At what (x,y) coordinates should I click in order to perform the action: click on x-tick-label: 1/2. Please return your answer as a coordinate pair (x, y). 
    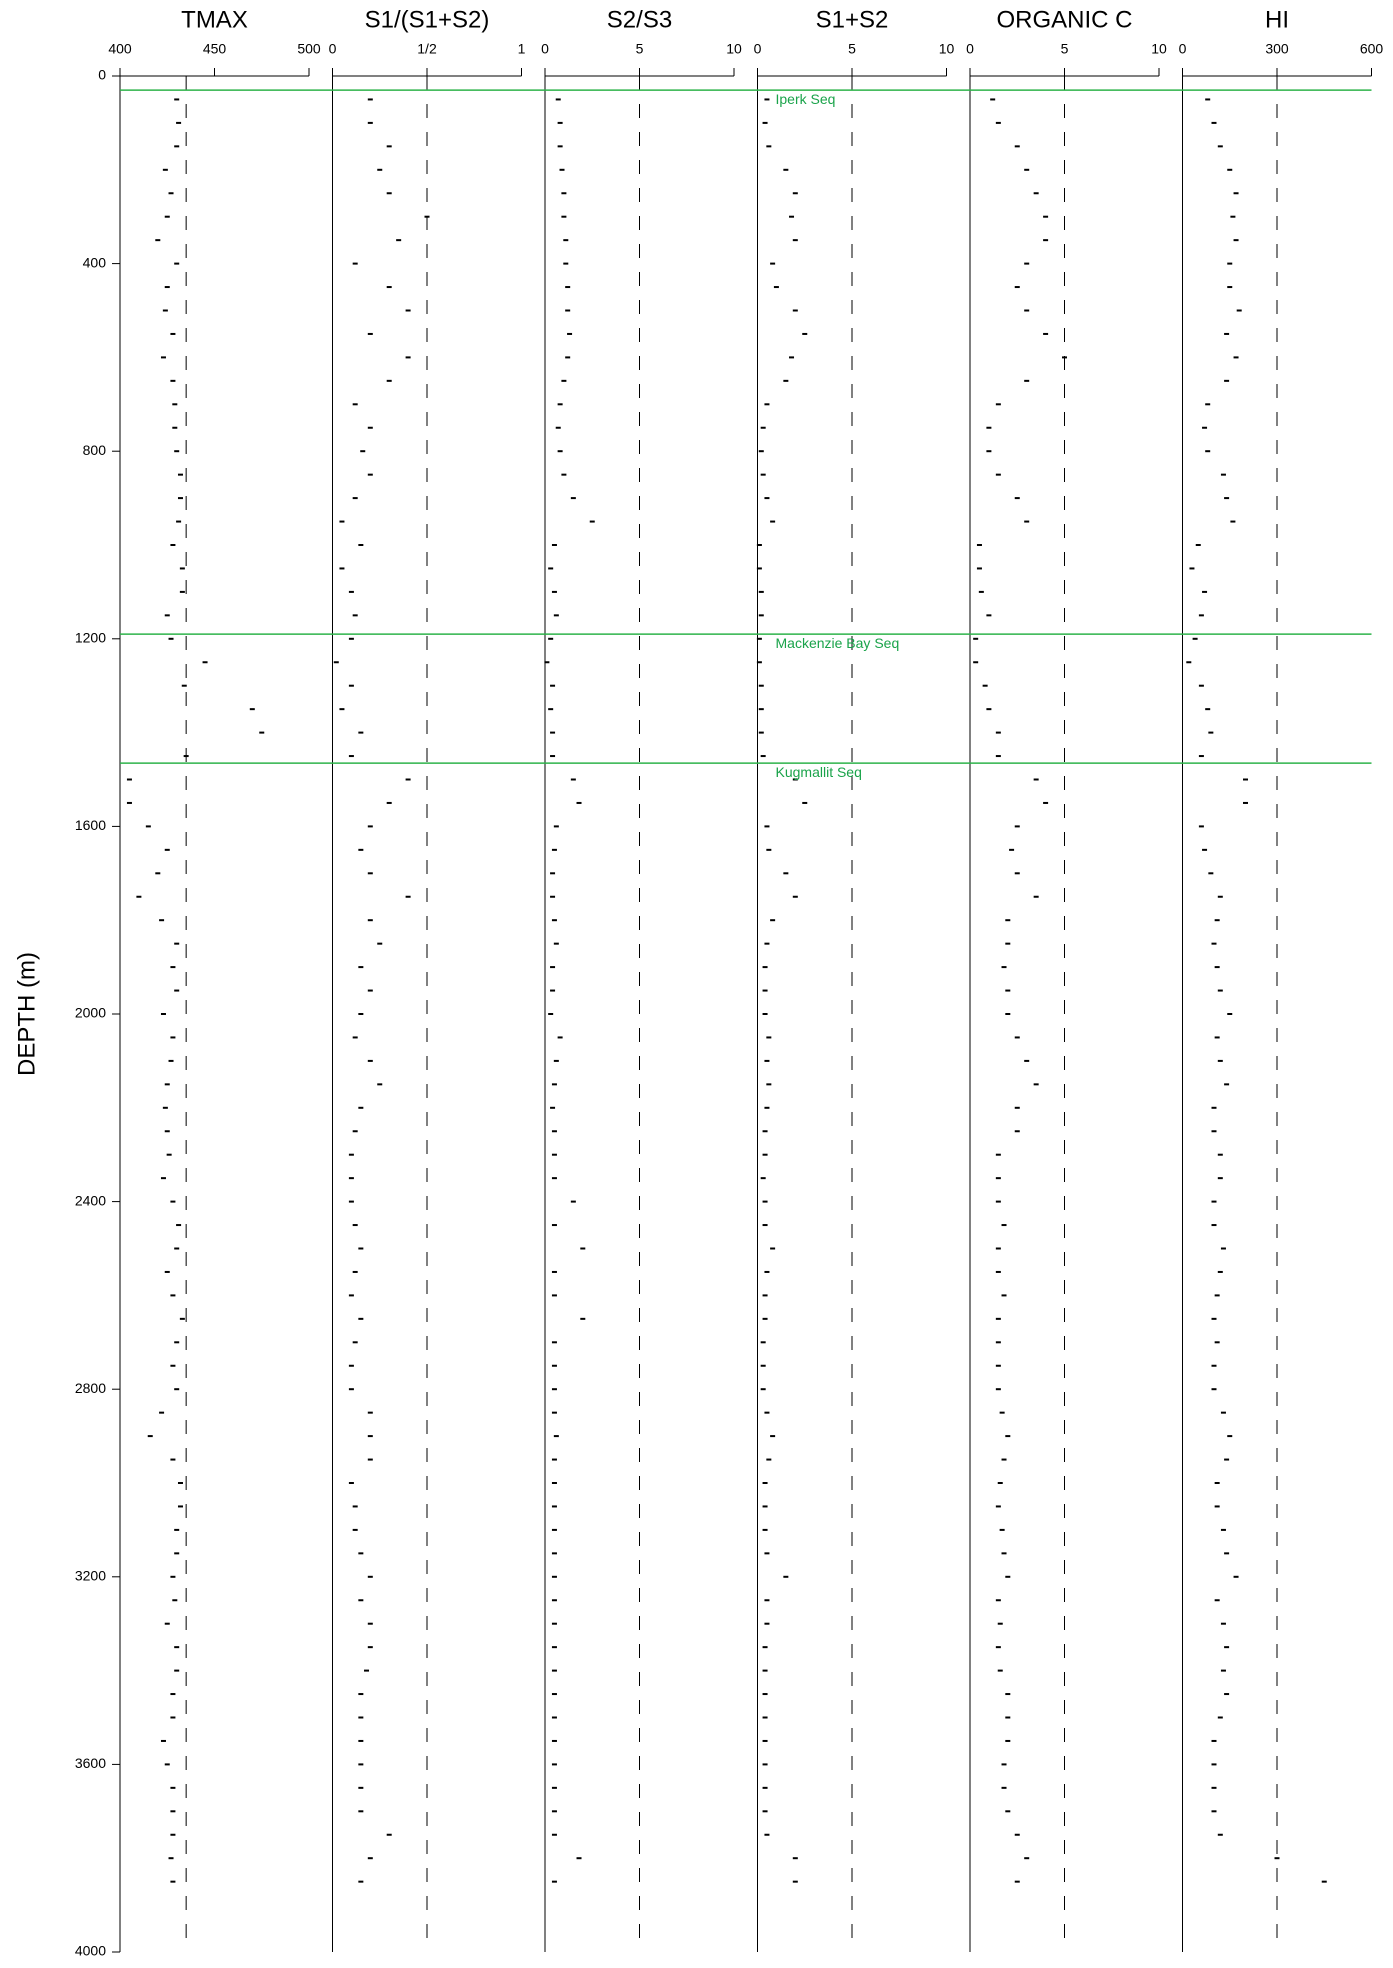
    Looking at the image, I should click on (427, 49).